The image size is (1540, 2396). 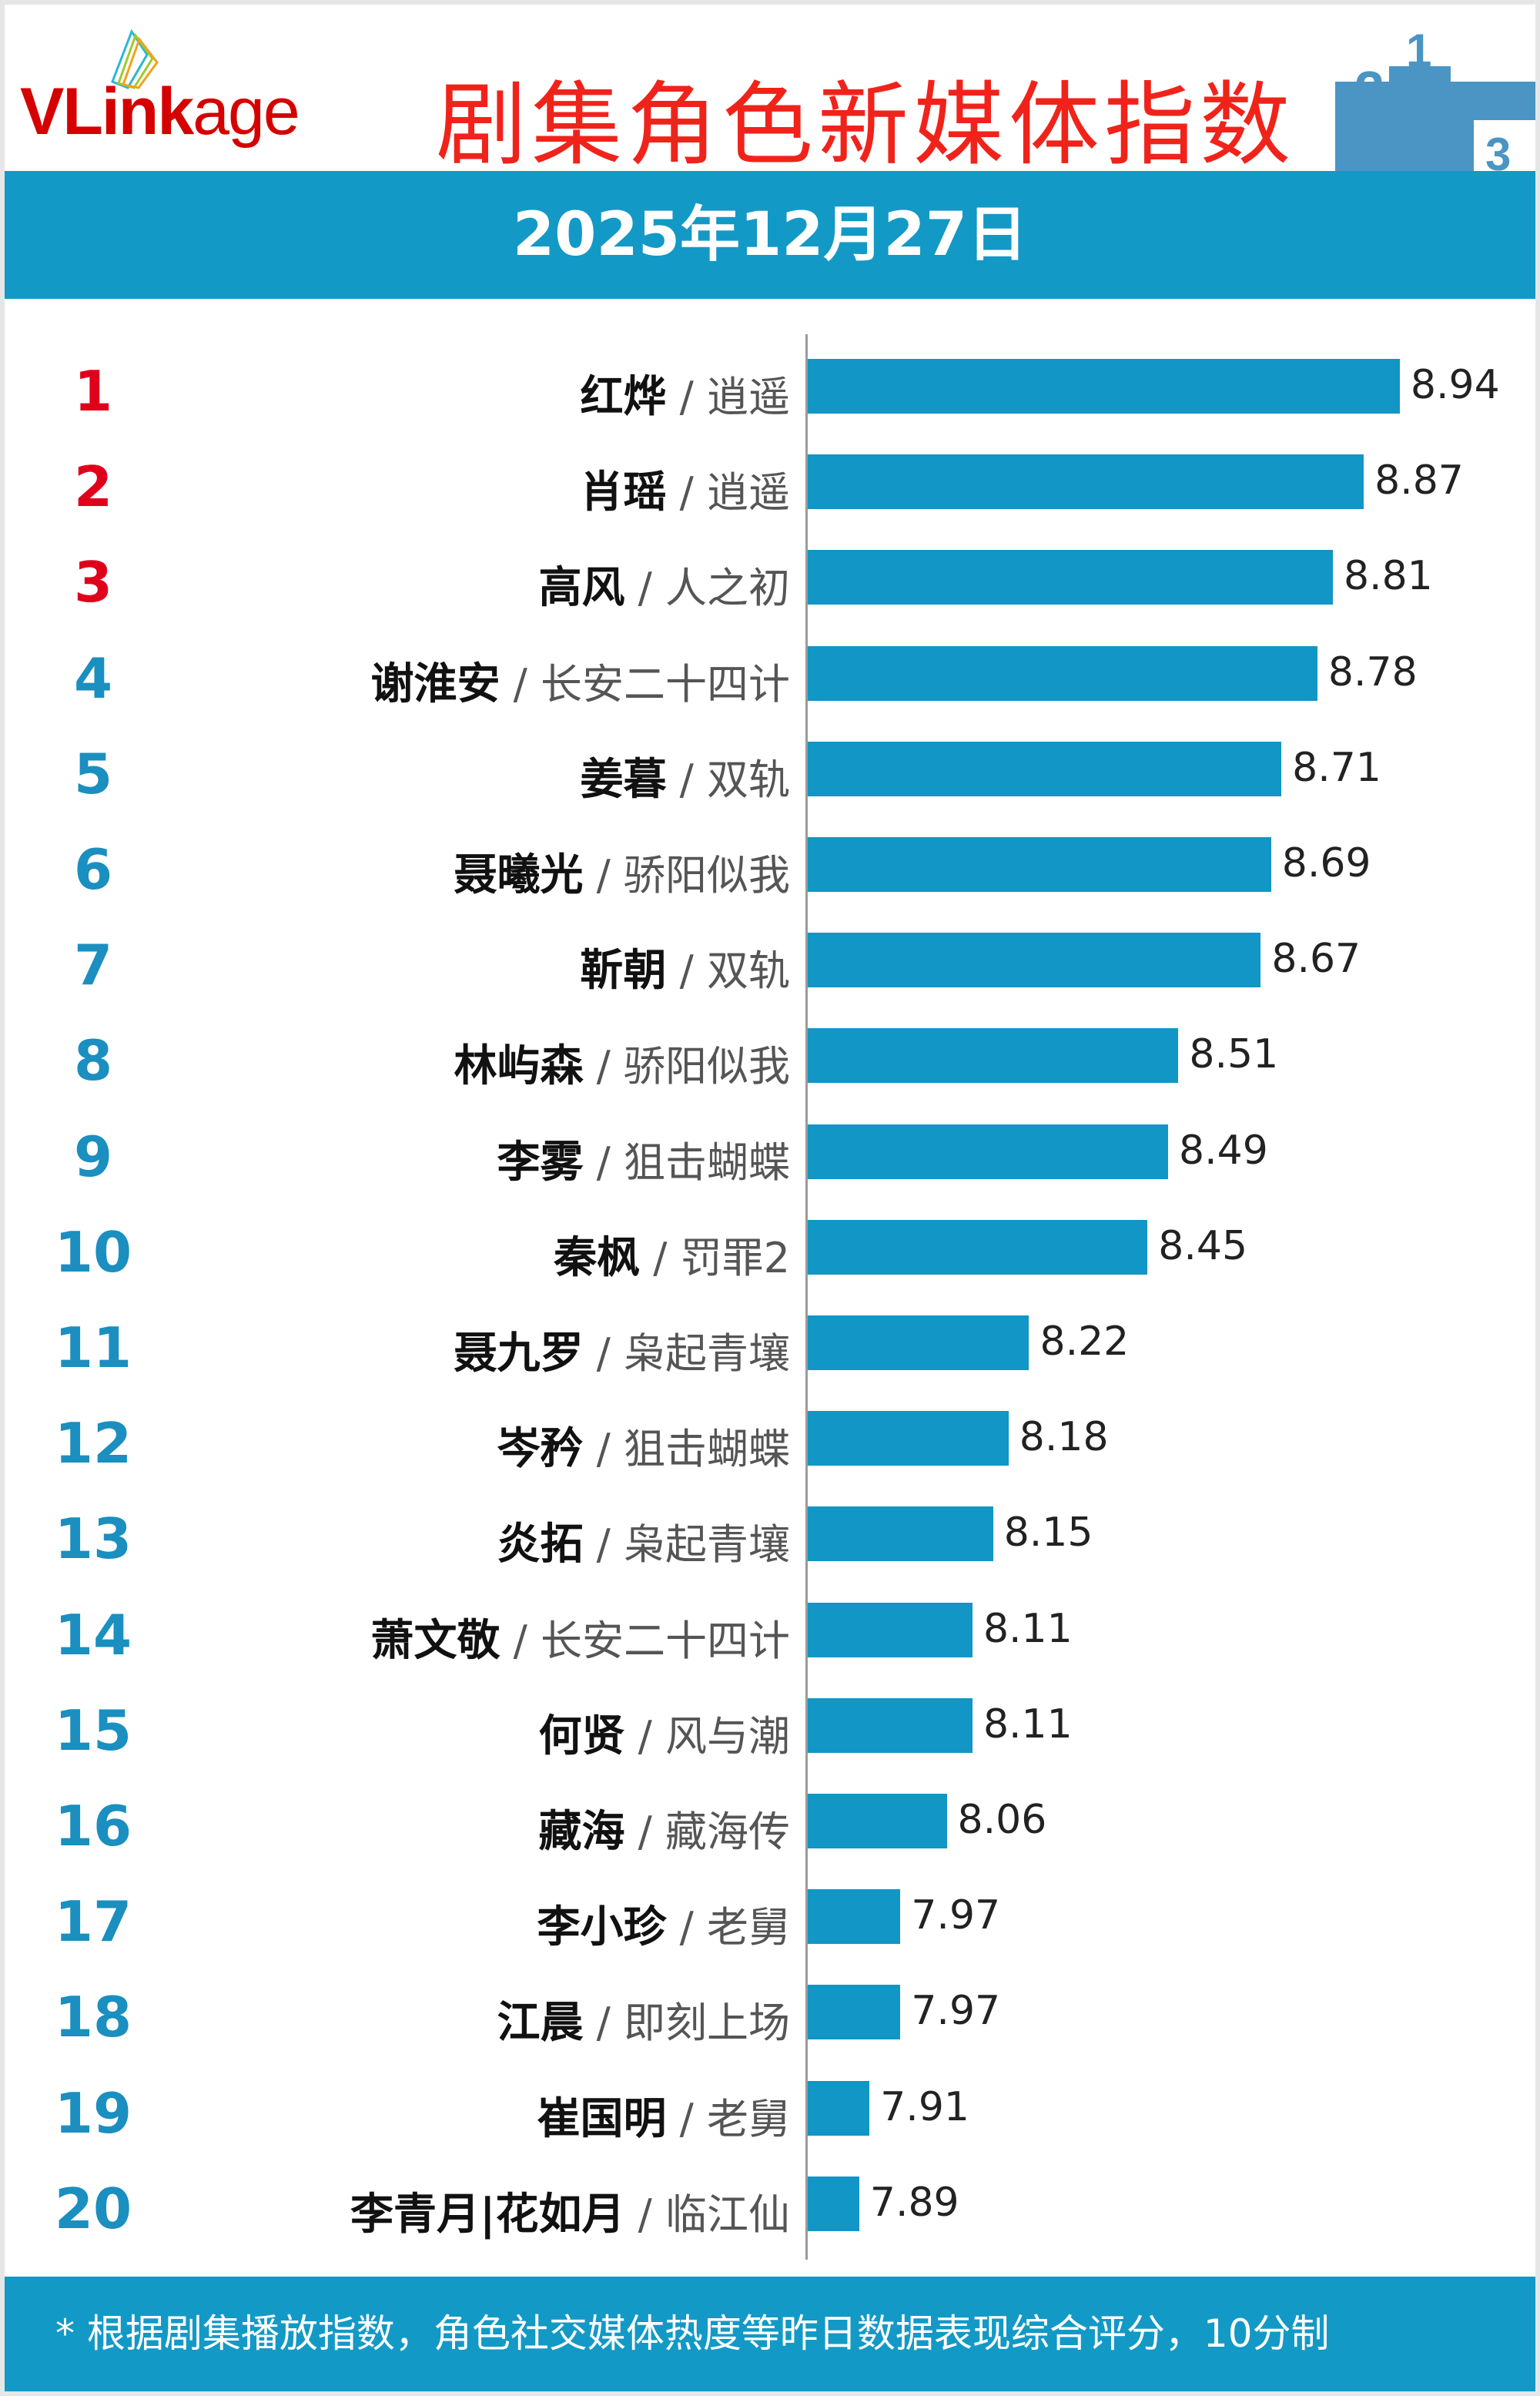 I want to click on vlinkage-logo: VLinkage, so click(x=181, y=89).